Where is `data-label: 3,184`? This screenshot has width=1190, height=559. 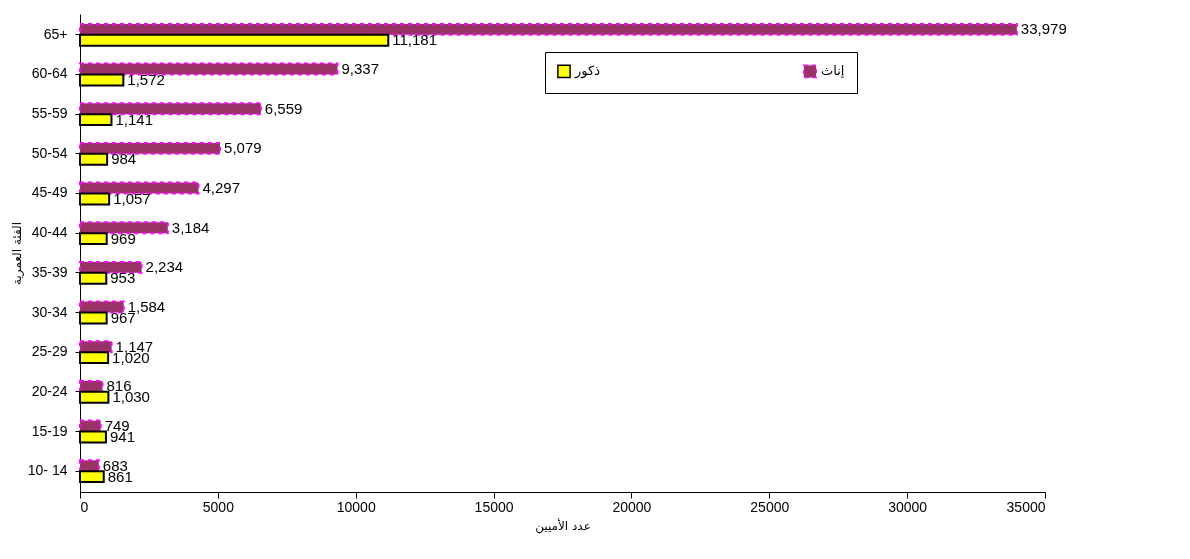
data-label: 3,184 is located at coordinates (190, 227).